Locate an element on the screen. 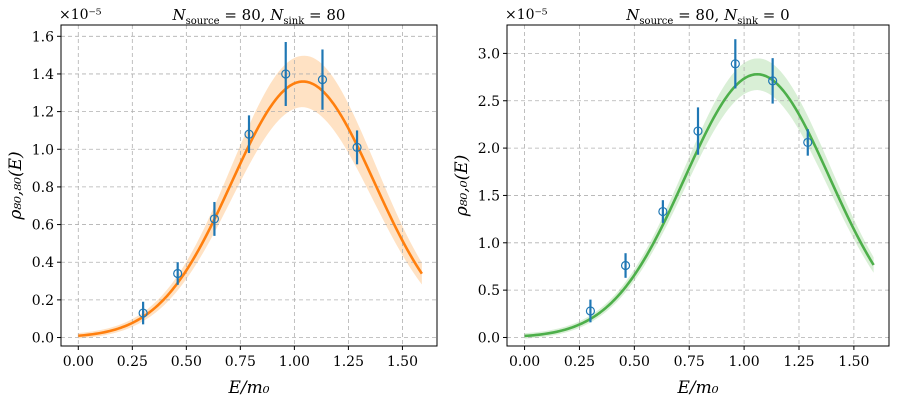  left-y-tick-label: 0.8 is located at coordinates (43, 188).